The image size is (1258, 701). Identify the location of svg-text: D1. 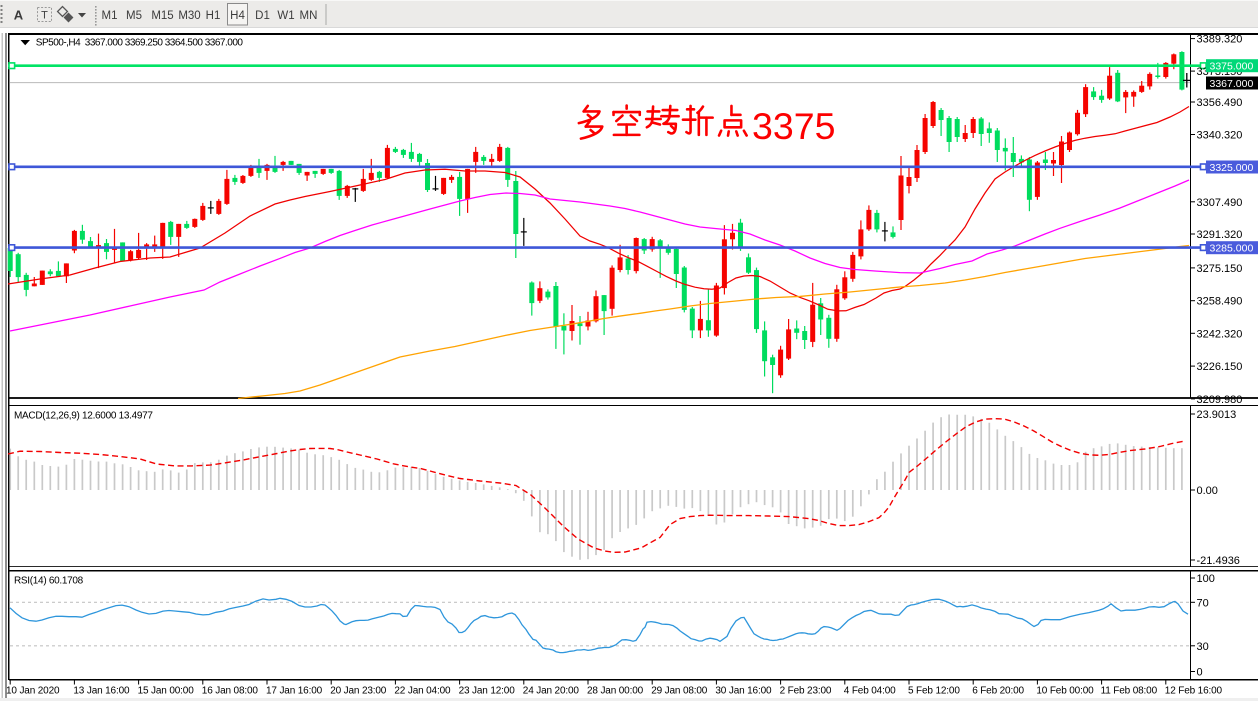
(262, 16).